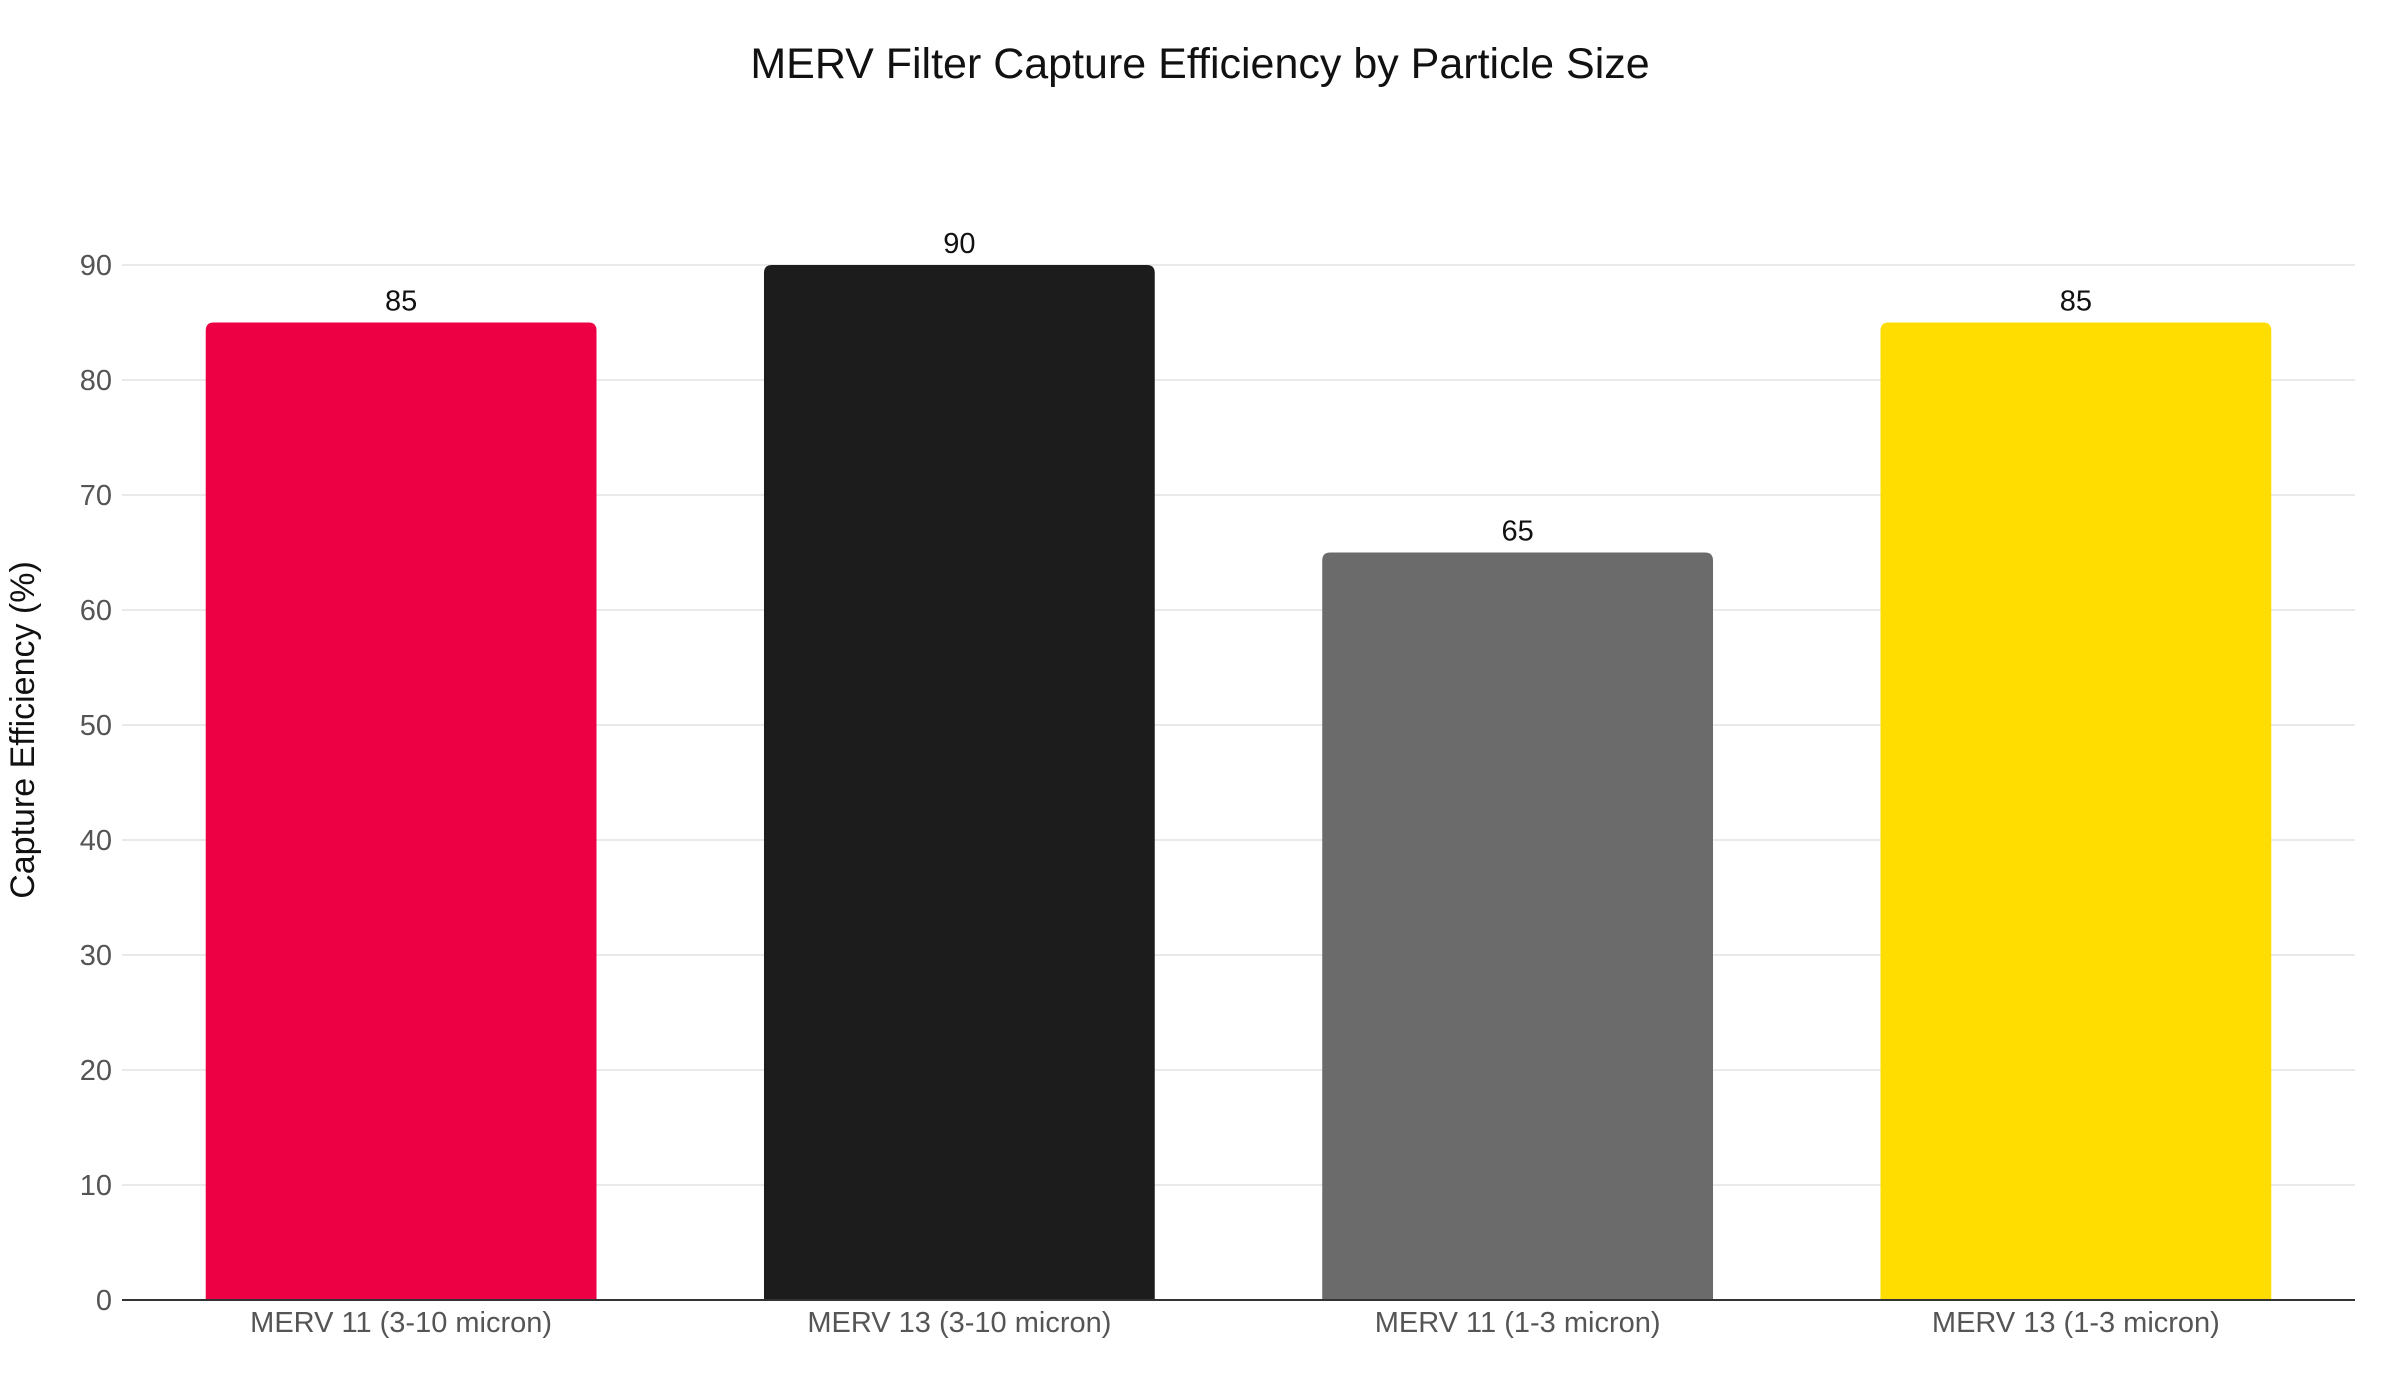 This screenshot has height=1400, width=2400. I want to click on y-axis-ticks: 0 10 20 30 40 50 60 70 80 90, so click(96, 783).